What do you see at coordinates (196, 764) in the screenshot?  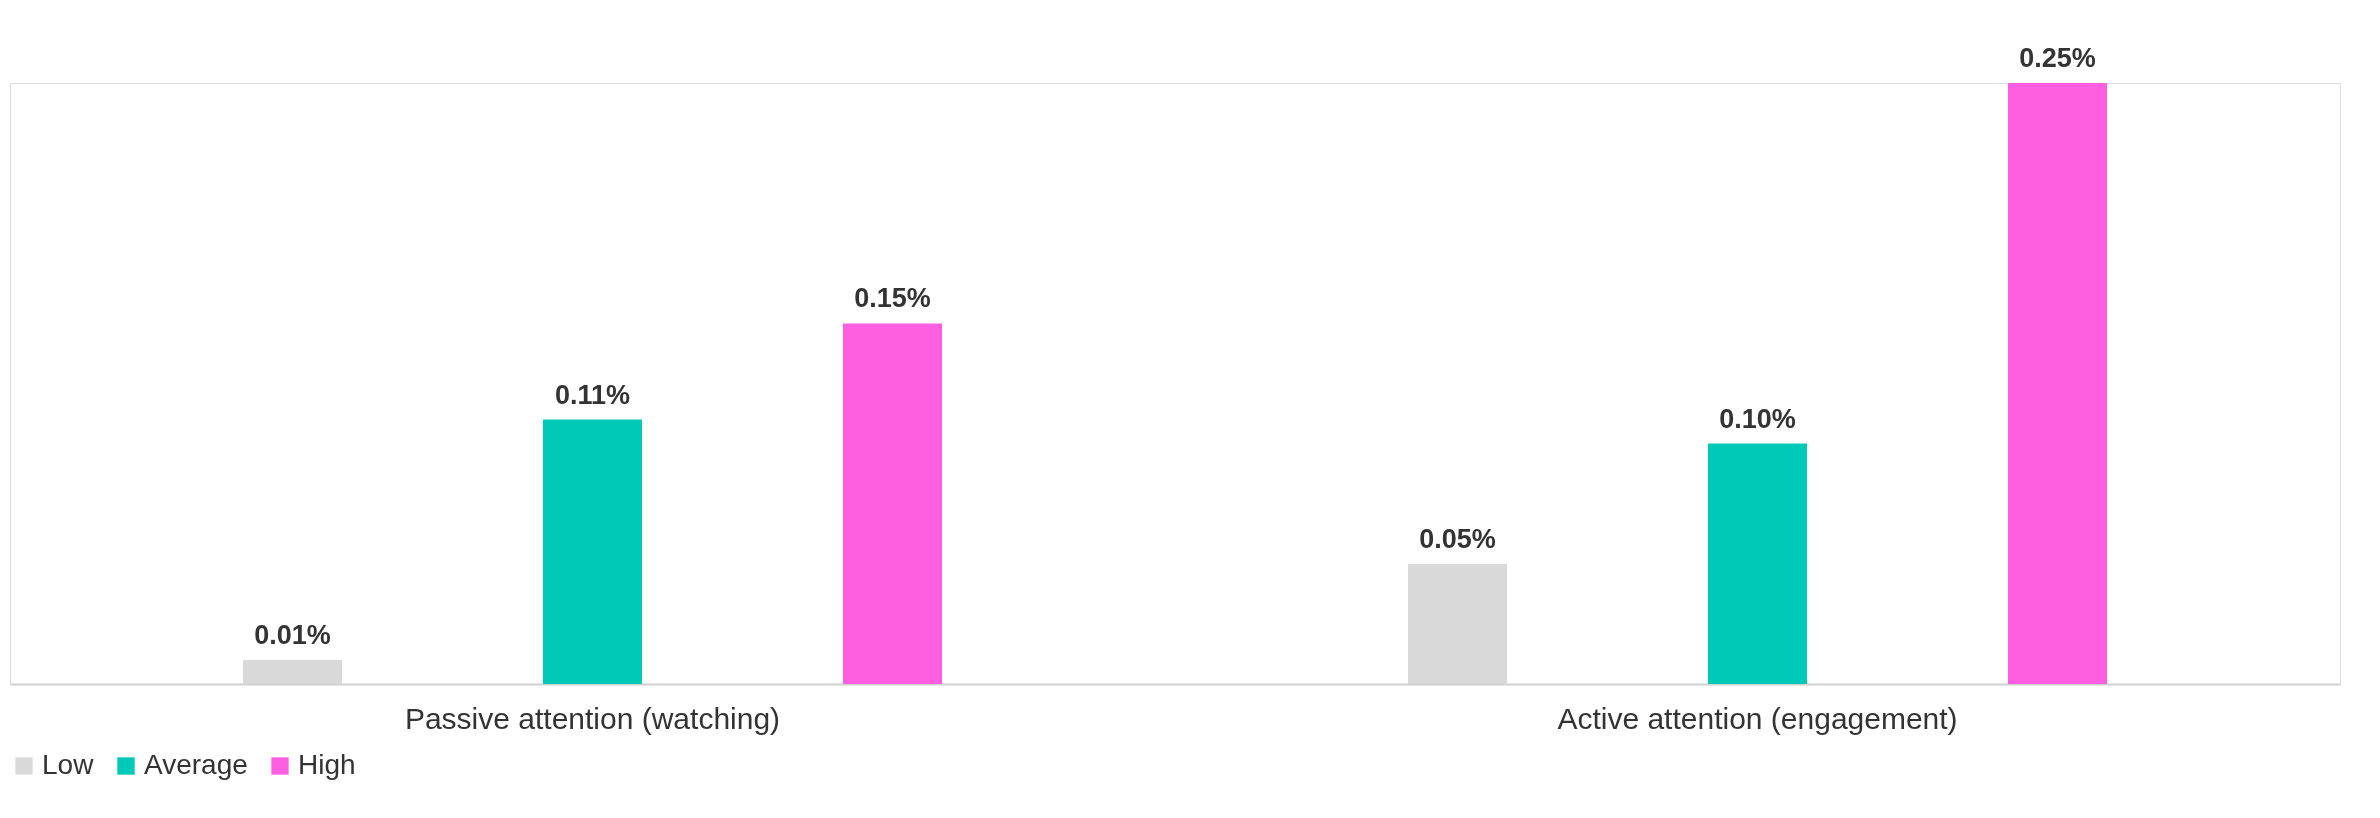 I see `legend-label: Average` at bounding box center [196, 764].